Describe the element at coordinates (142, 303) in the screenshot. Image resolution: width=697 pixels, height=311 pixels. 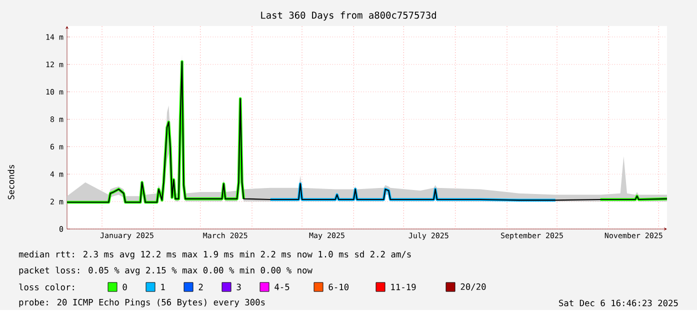
I see `text: probe: 20 ICMP Echo Pings (56 Bytes) every 300s` at that location.